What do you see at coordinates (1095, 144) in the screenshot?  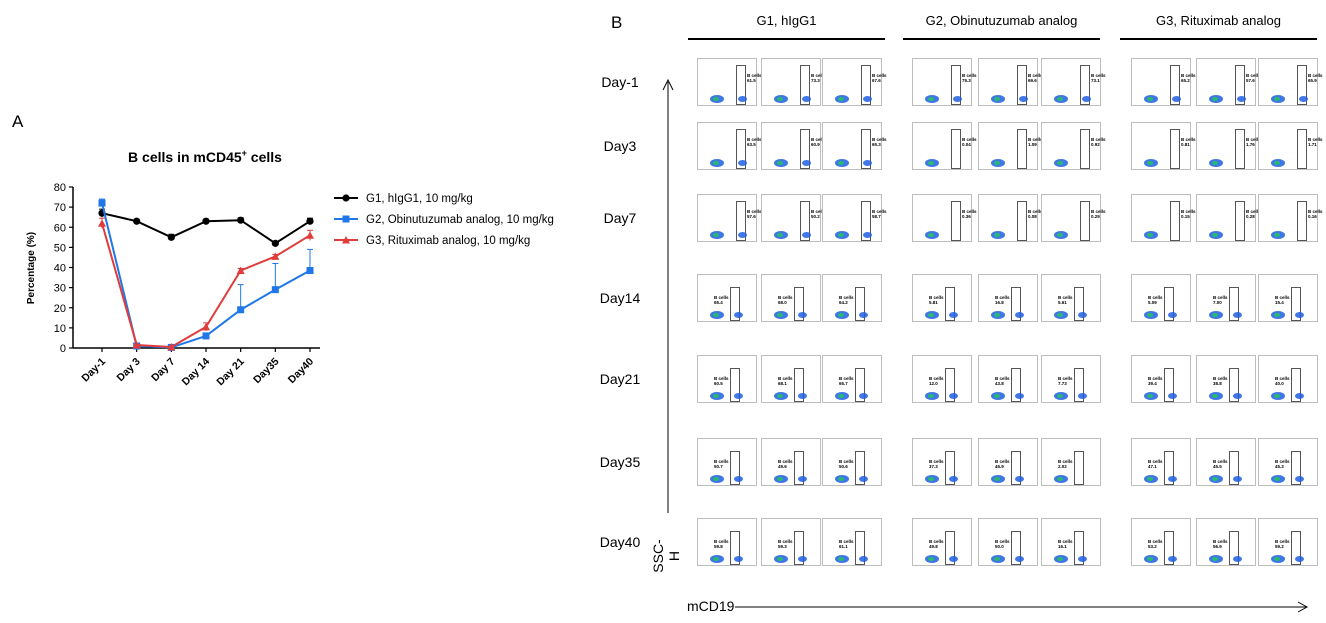 I see `gate-value: 0.92` at bounding box center [1095, 144].